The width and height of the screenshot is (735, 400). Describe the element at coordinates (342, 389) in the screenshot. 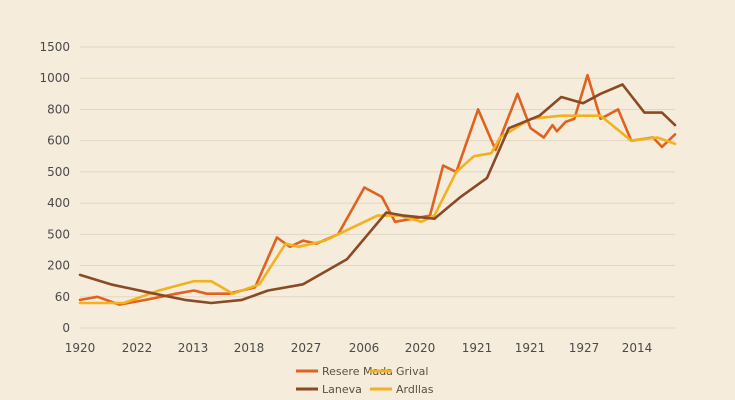

I see `legend-label: Laneva` at that location.